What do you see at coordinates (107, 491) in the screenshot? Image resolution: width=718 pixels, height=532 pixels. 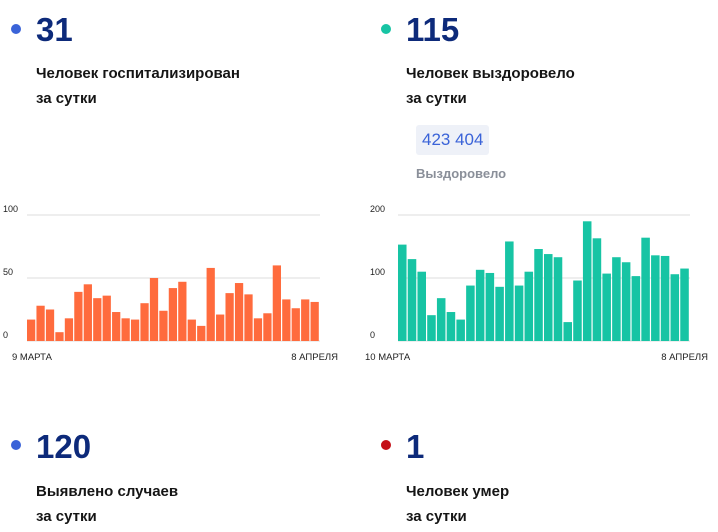 I see `cases-caption-line1: Выявлено случаев` at bounding box center [107, 491].